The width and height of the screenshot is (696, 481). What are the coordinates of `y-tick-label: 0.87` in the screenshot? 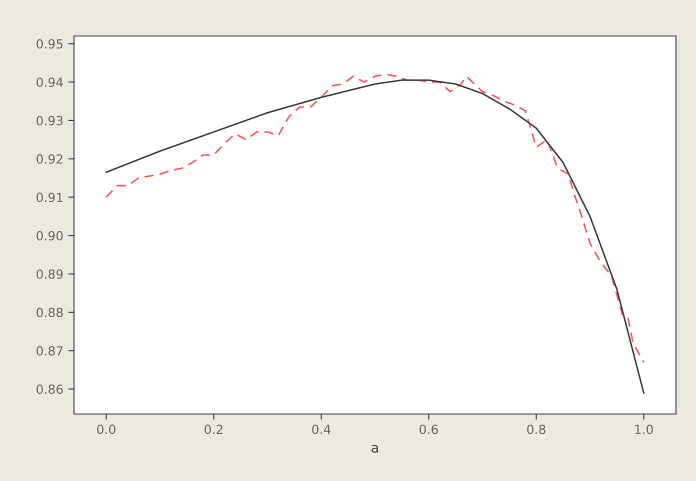 It's located at (49, 351).